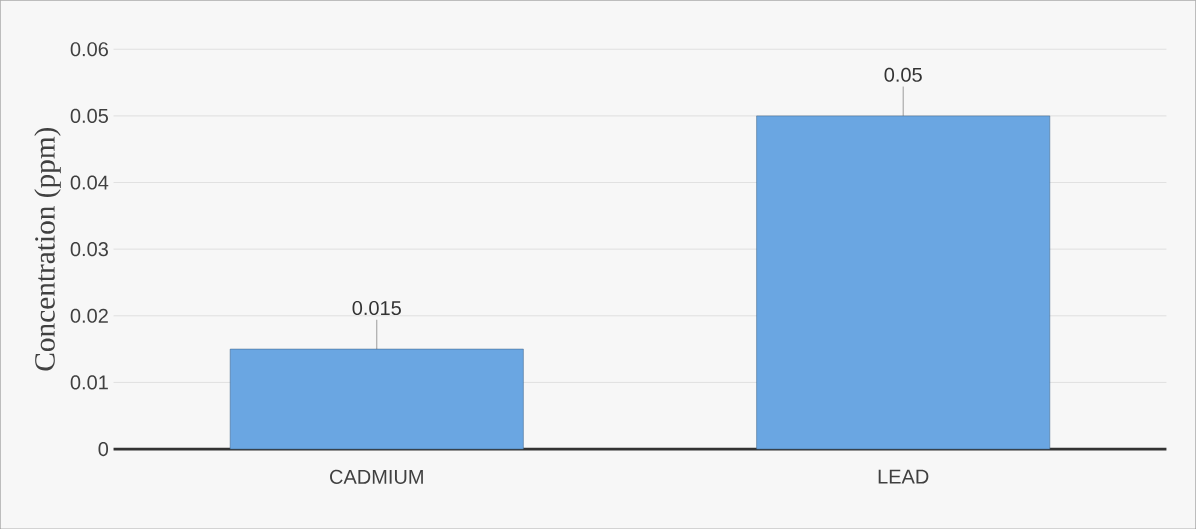  I want to click on y-tick-label: 0.03, so click(89, 249).